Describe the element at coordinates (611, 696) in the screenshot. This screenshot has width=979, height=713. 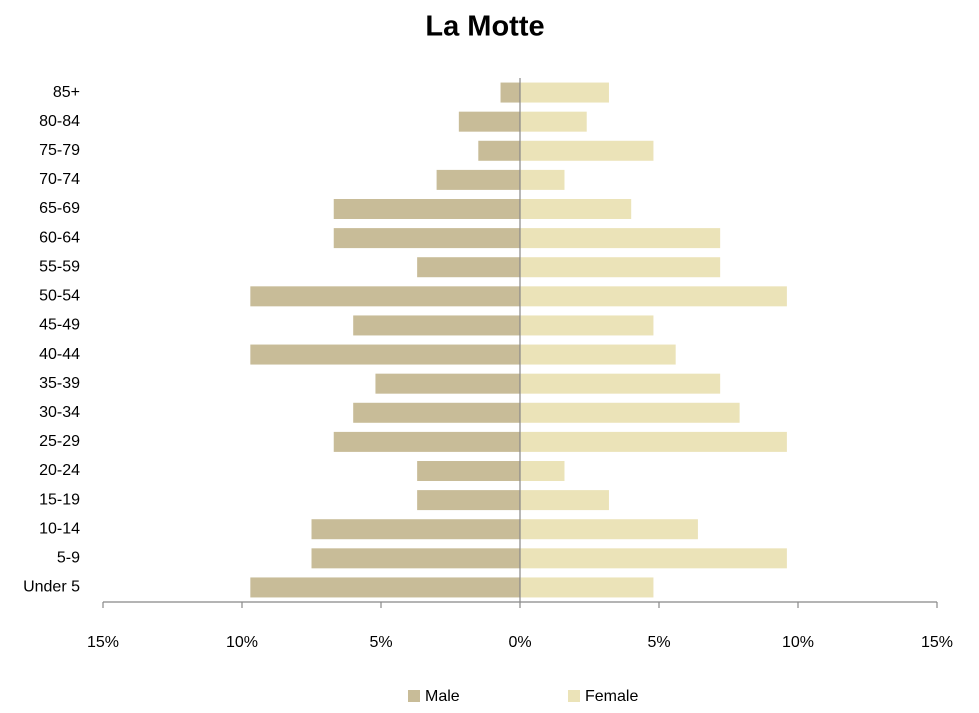
I see `legend-label: Female` at that location.